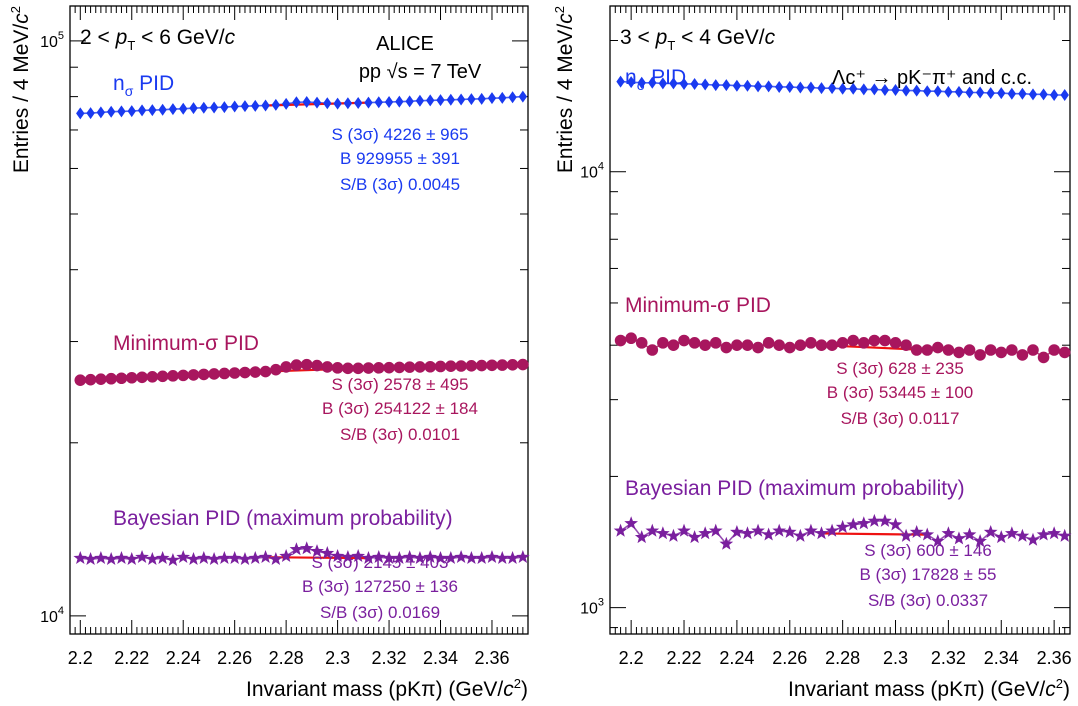  I want to click on right-stats-line: S/B (3σ) 0.0337, so click(928, 600).